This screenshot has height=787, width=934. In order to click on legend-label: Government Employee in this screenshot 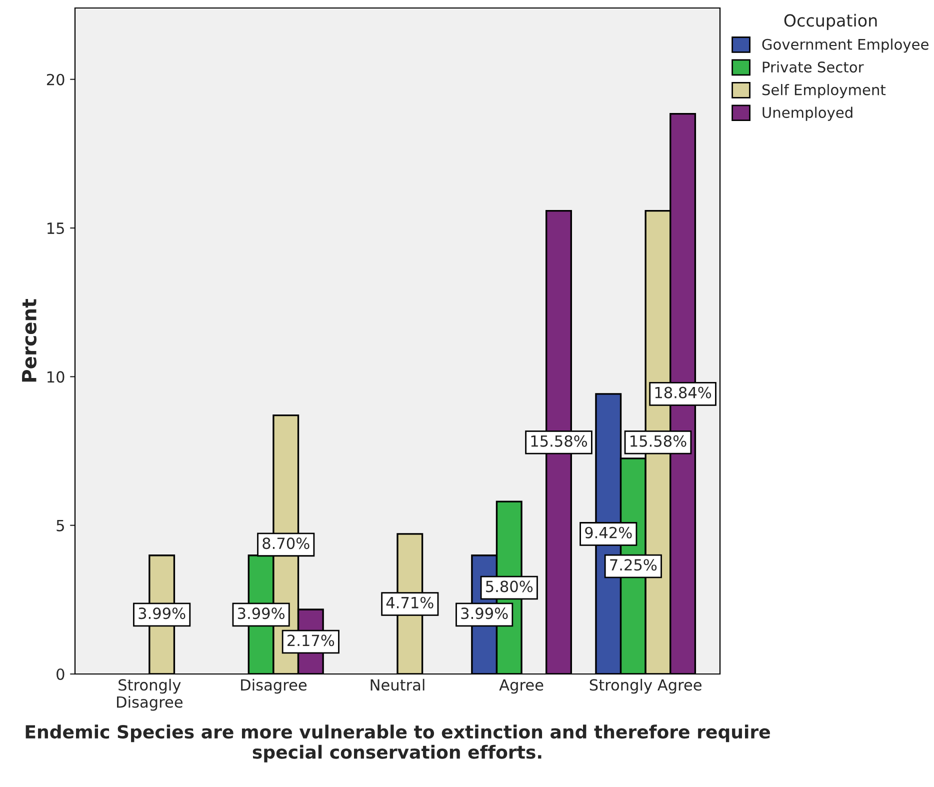, I will do `click(845, 45)`.